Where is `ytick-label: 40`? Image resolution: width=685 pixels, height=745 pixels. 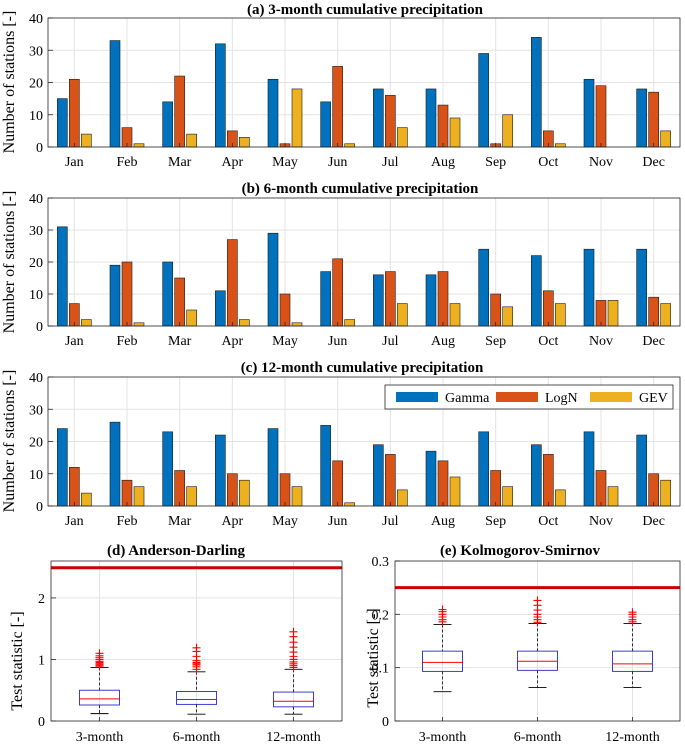
ytick-label: 40 is located at coordinates (36, 19).